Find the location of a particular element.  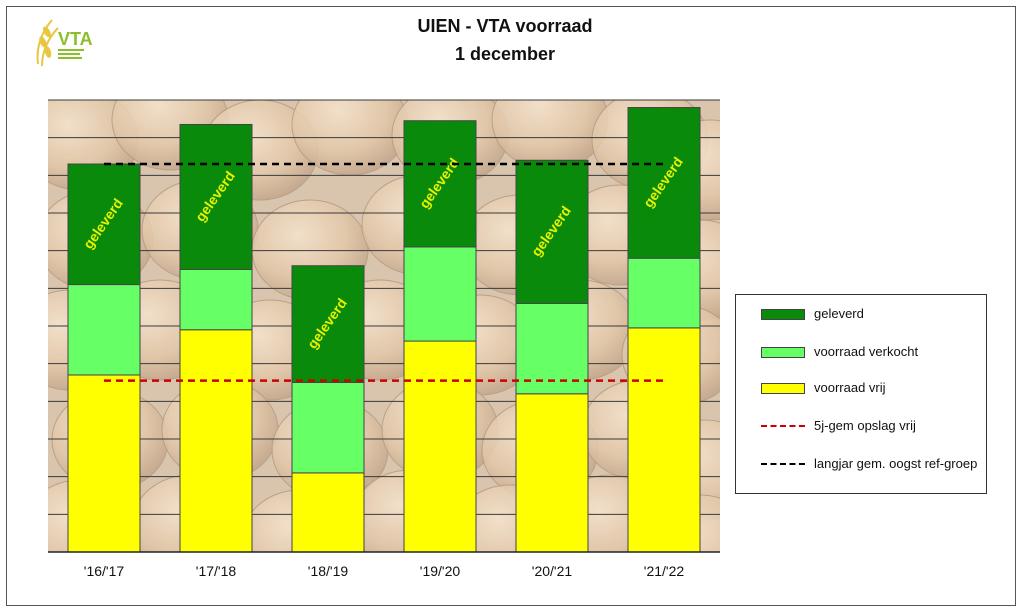

legend-label: 5j-gem opslag vrij is located at coordinates (865, 425).